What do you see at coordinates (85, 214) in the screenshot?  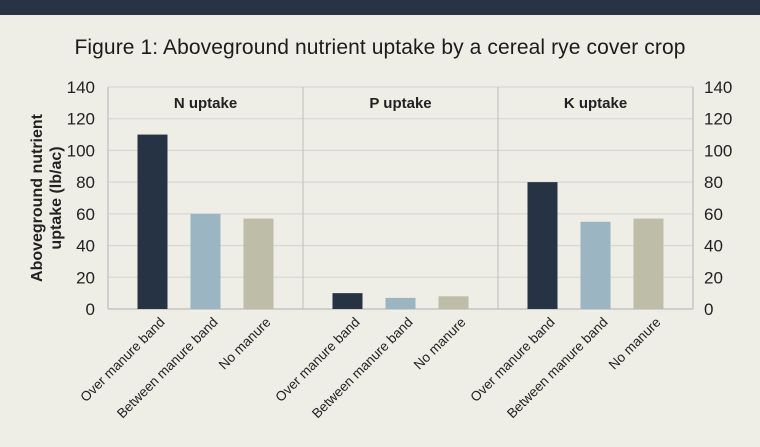 I see `y-tick-label-left: 60` at bounding box center [85, 214].